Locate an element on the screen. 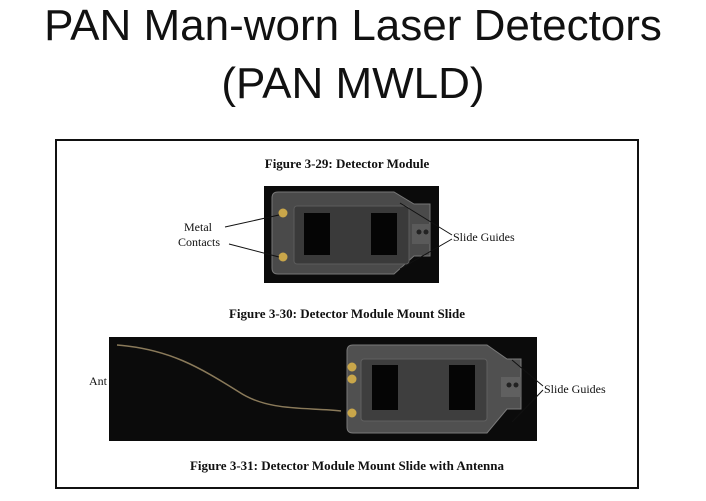 The image size is (706, 501). slide-title-line-2: (PAN MWLD) is located at coordinates (353, 83).